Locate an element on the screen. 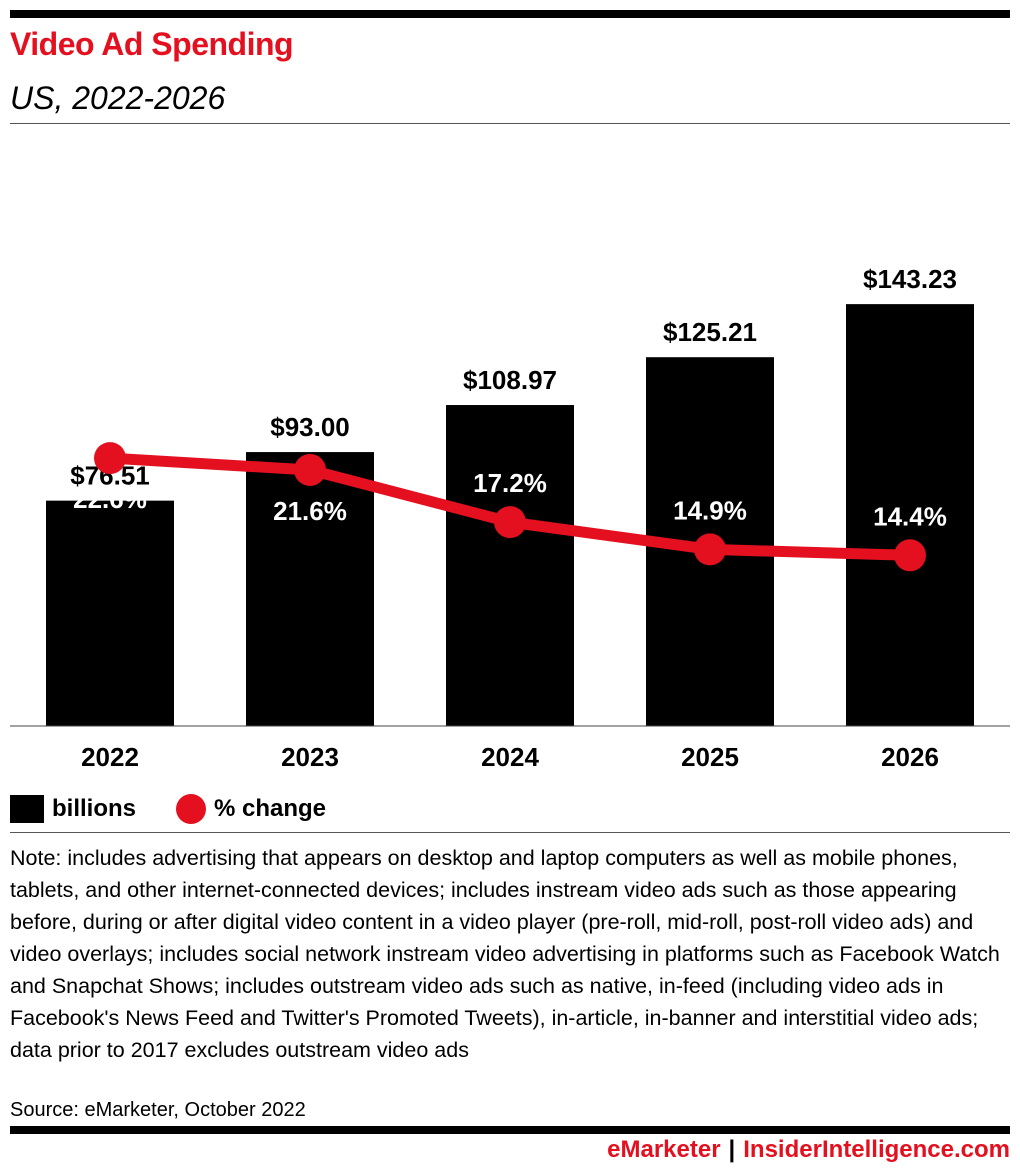  line-value-label: 14.4% is located at coordinates (910, 516).